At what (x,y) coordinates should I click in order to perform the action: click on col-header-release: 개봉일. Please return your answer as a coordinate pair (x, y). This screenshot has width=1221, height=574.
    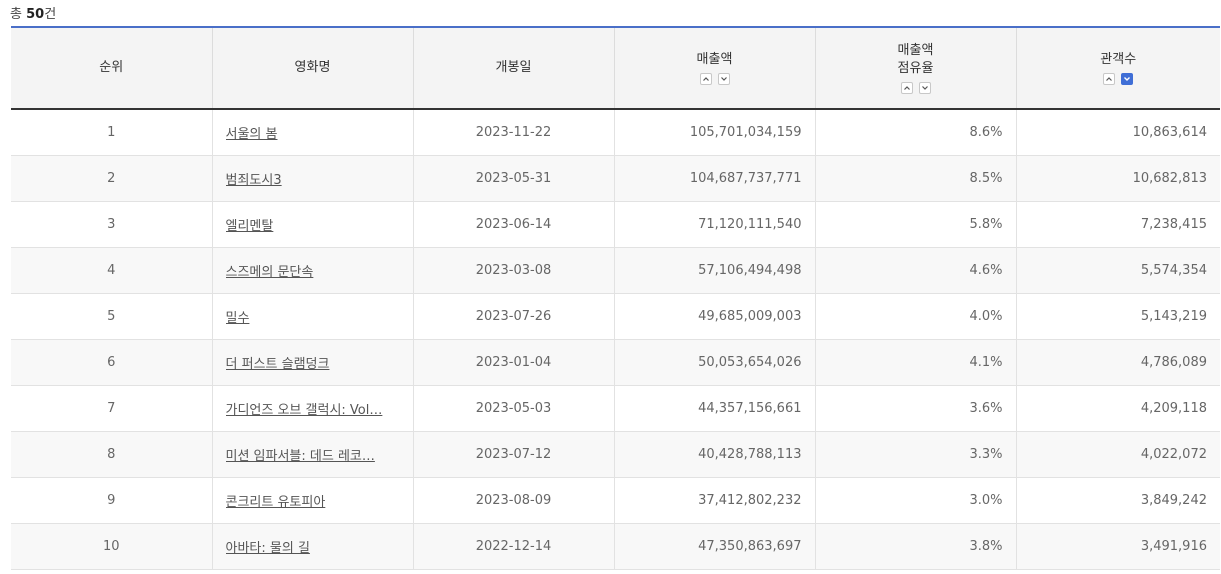
    Looking at the image, I should click on (513, 68).